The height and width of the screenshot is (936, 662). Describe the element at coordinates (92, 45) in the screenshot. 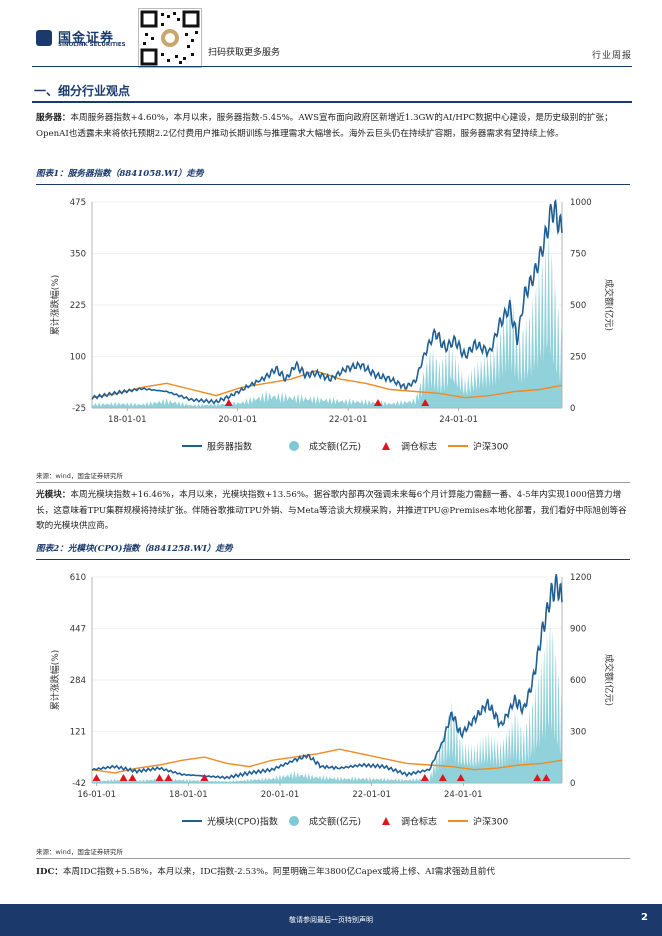

I see `logo-en: SINOLINK SECURITIES` at that location.